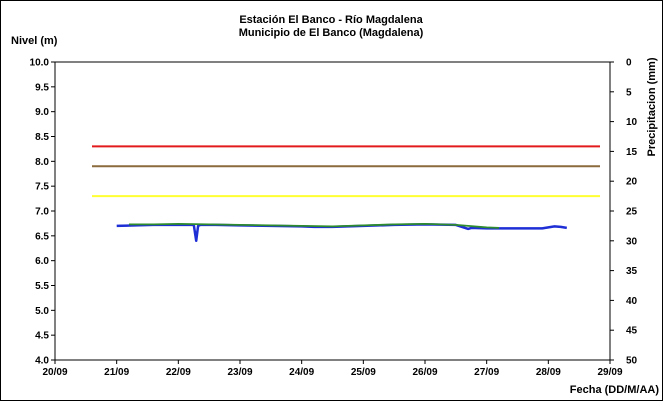  Describe the element at coordinates (239, 372) in the screenshot. I see `x-tick-label: 23/09` at that location.